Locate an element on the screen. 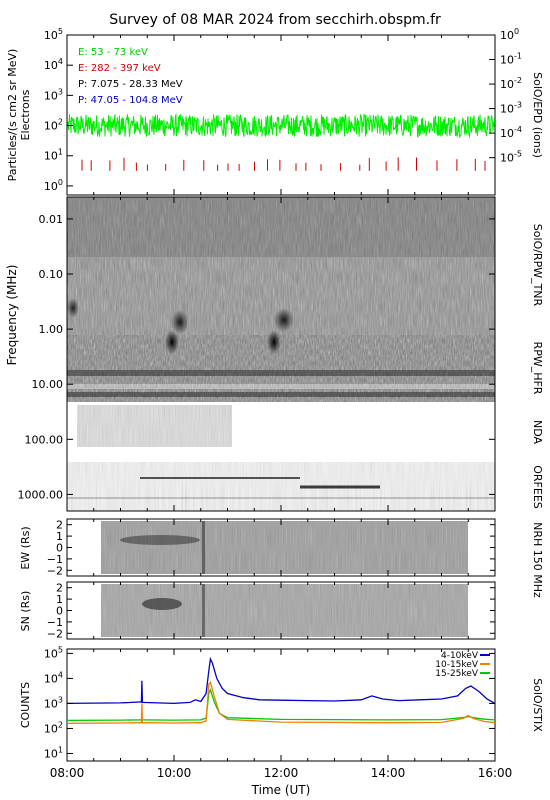 This screenshot has width=550, height=800. nrh-sn-ylabel: SN (Rs) is located at coordinates (25, 611).